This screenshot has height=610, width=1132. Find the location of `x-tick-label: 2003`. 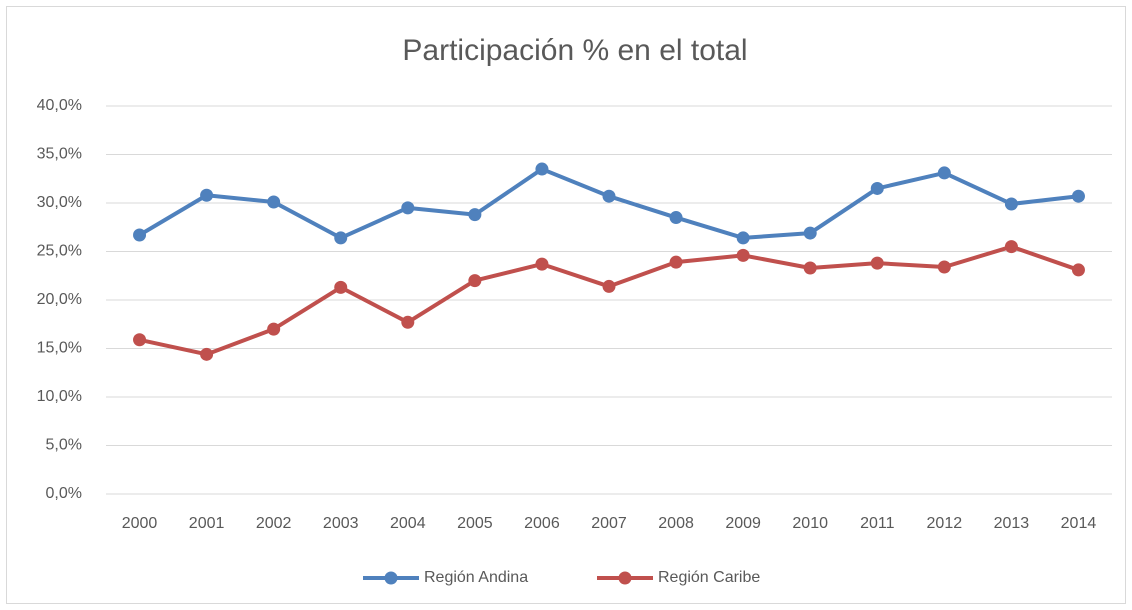

x-tick-label: 2003 is located at coordinates (341, 523).